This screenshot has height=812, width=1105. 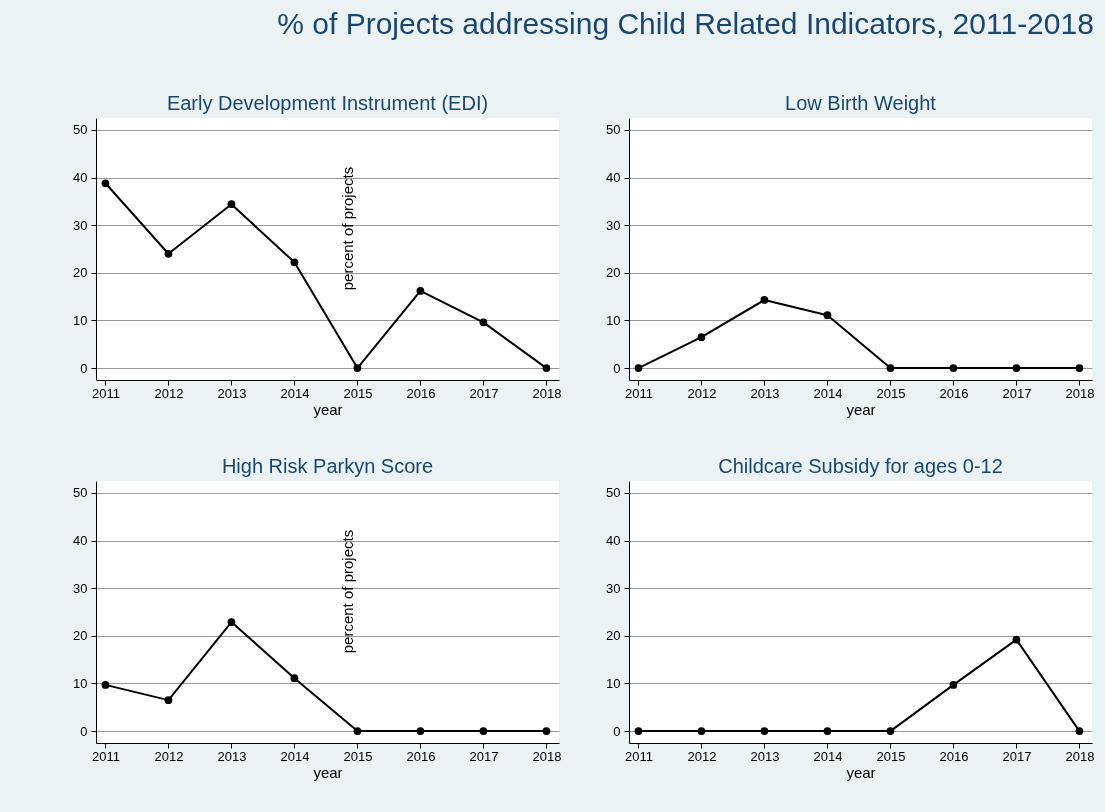 I want to click on chart-subtitle: High Risk Parkyn Score, so click(x=327, y=466).